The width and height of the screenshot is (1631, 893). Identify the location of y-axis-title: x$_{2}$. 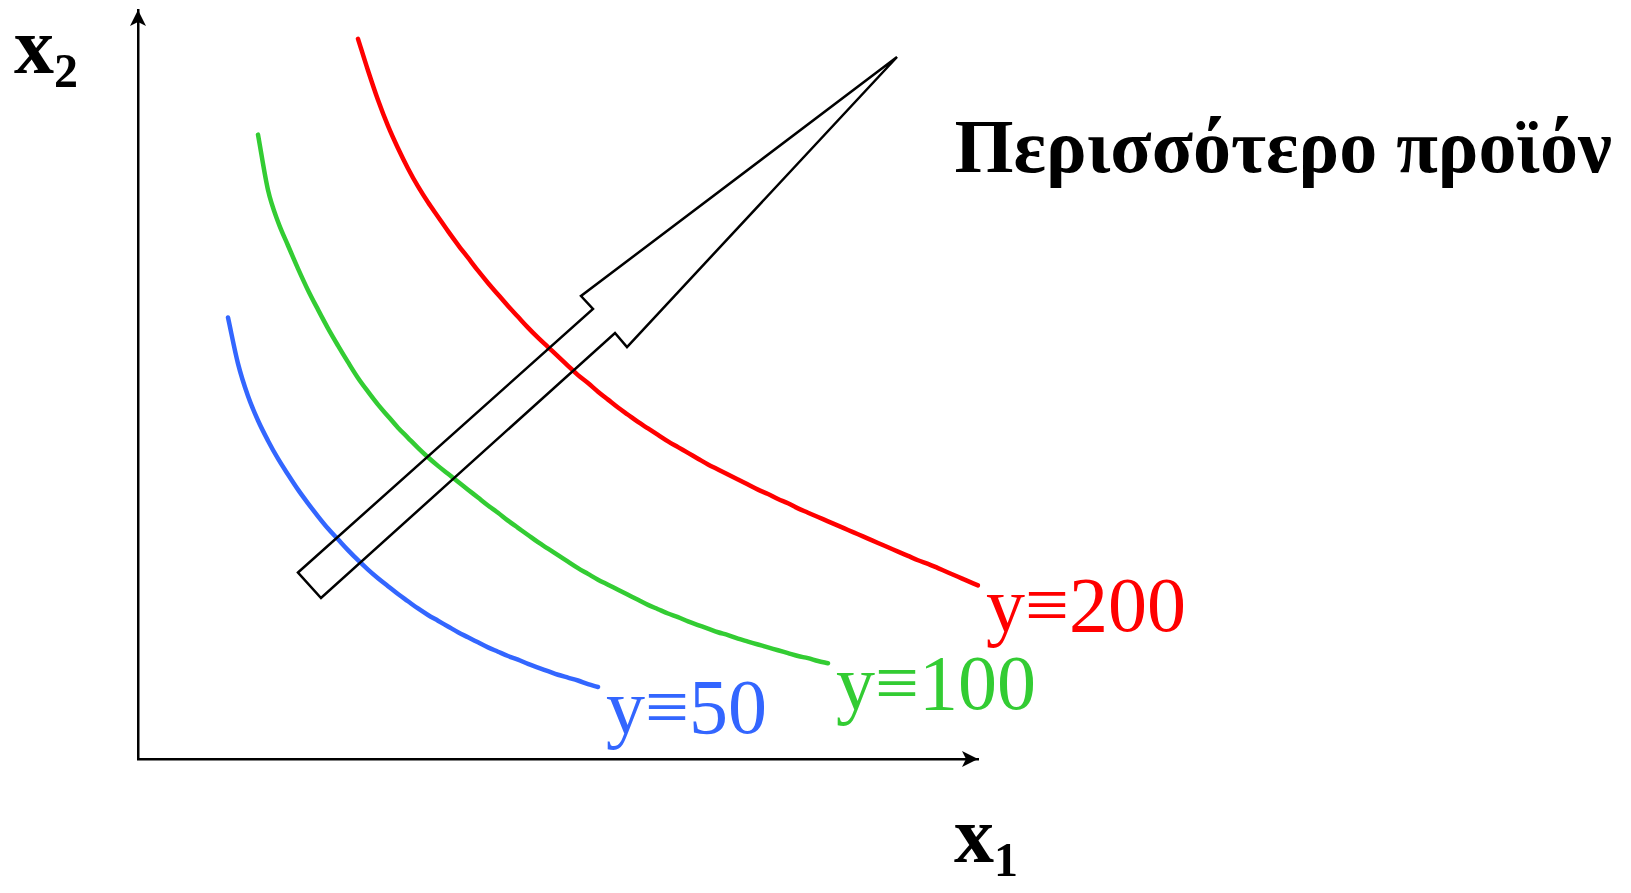
(46, 50).